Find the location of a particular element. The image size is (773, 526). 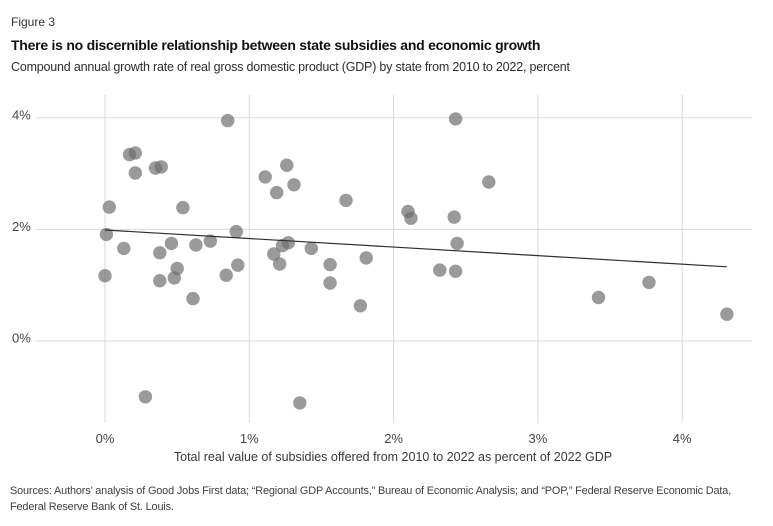

trend-line is located at coordinates (415, 248).